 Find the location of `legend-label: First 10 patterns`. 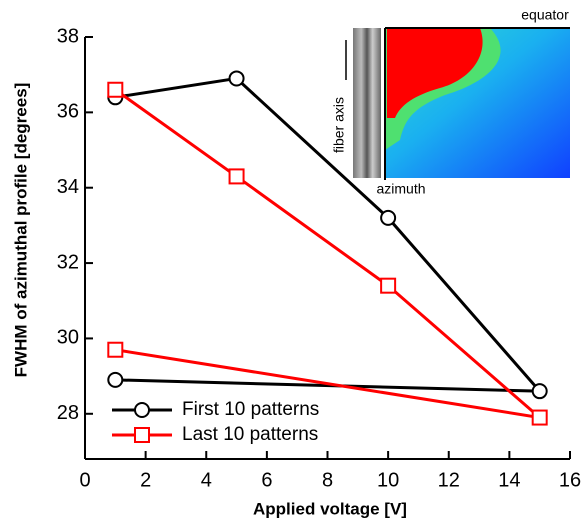

legend-label: First 10 patterns is located at coordinates (250, 409).